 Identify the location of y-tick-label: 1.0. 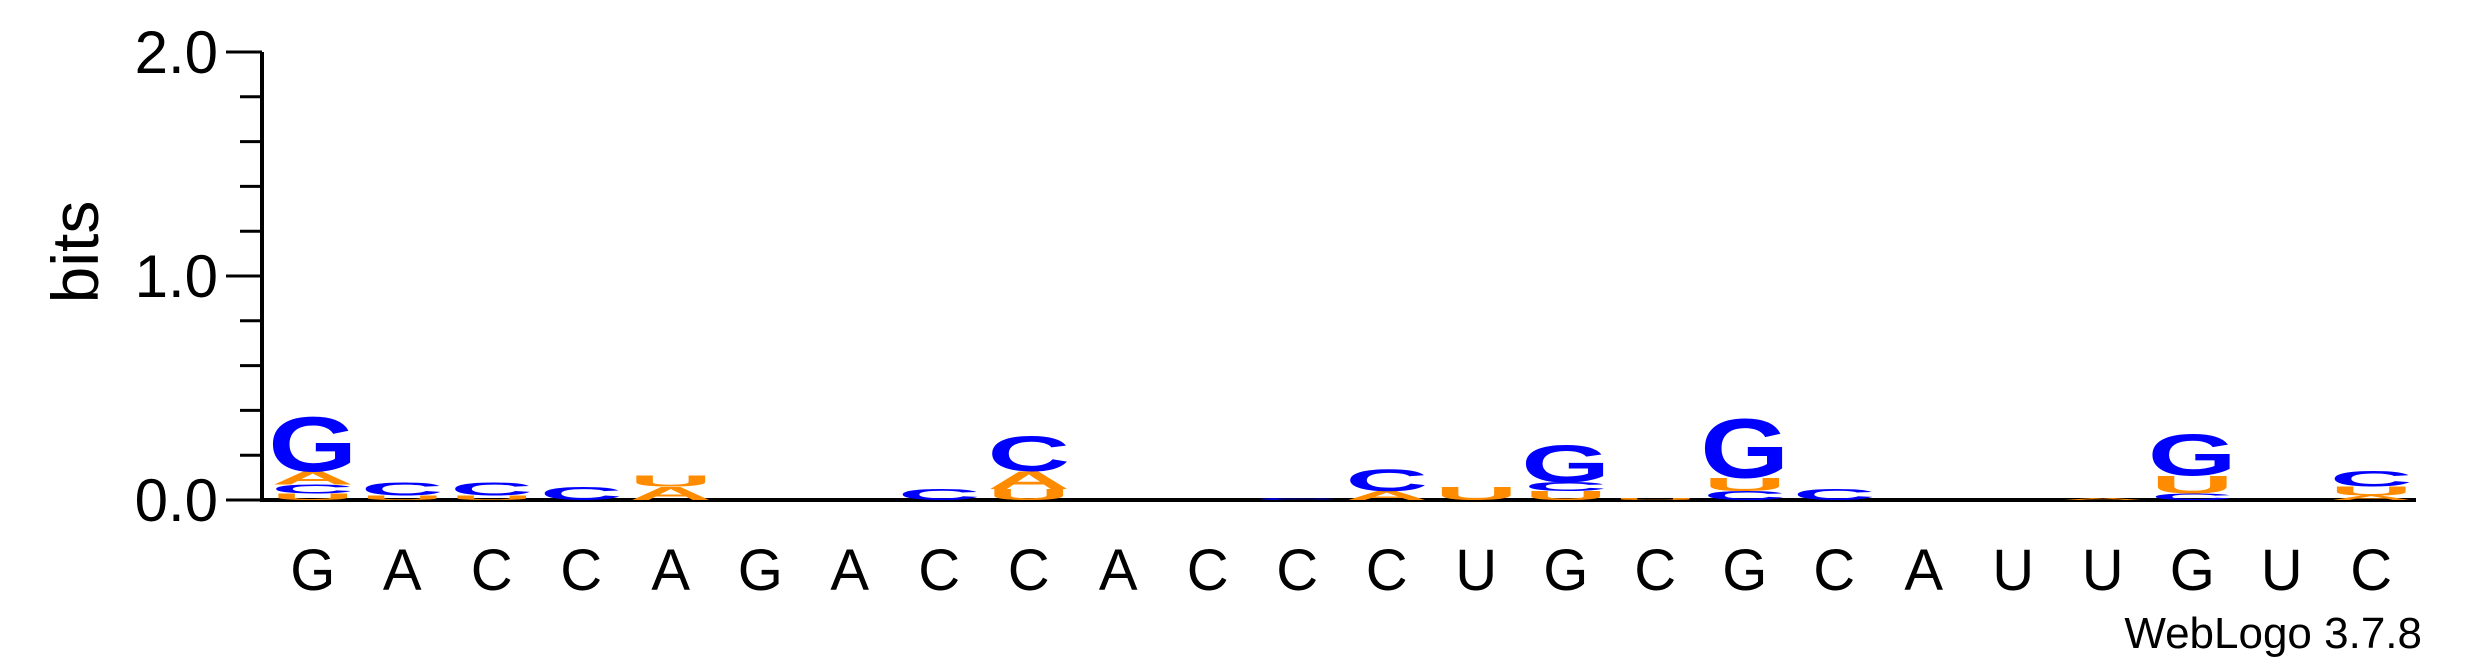
(176, 276).